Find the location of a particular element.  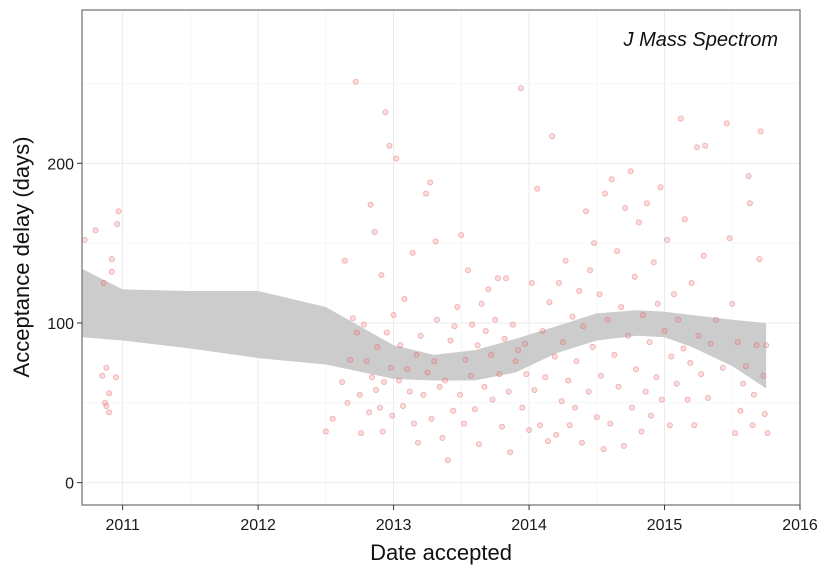

y-tick-label: 200 is located at coordinates (60, 164).